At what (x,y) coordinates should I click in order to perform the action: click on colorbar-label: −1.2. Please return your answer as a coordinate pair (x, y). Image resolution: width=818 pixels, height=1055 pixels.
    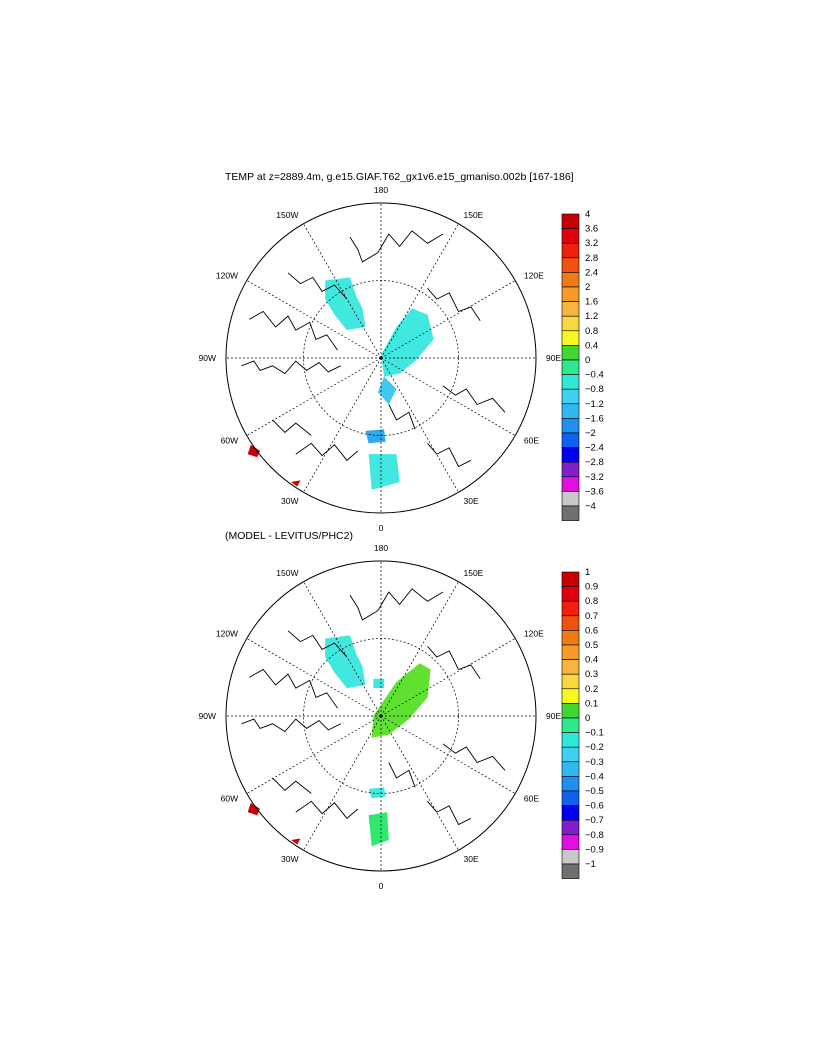
    Looking at the image, I should click on (594, 404).